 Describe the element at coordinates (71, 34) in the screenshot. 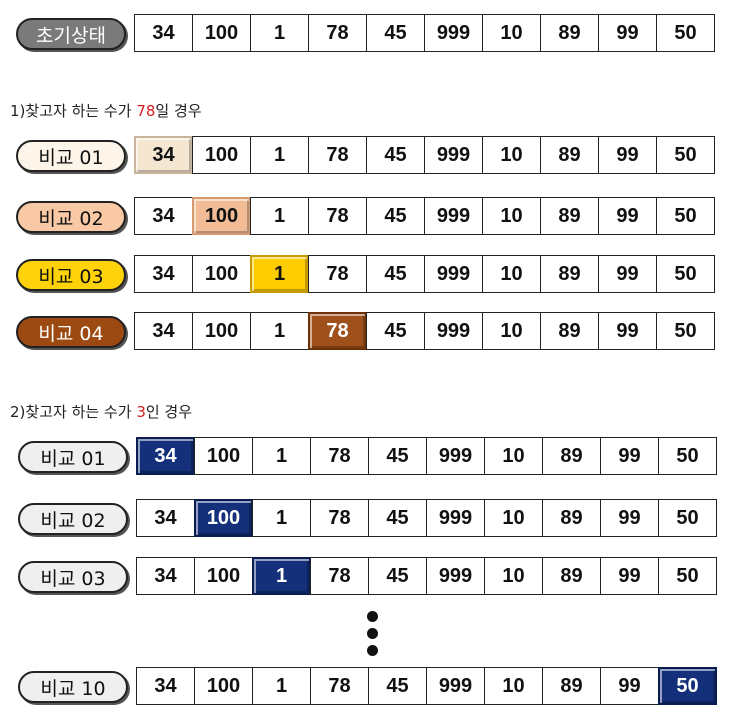

I see `initial-label: 초기상태` at that location.